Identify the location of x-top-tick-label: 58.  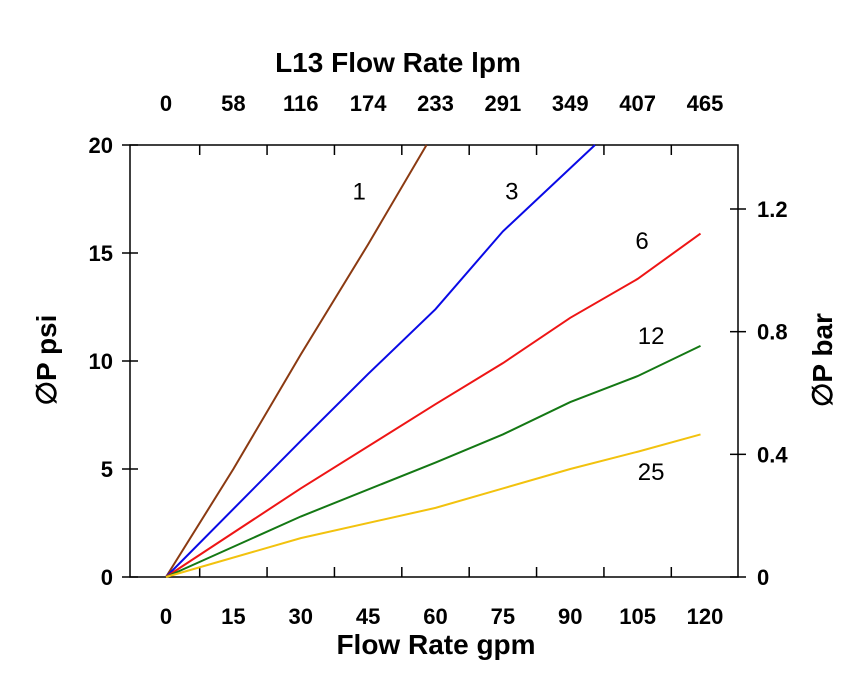
(233, 103).